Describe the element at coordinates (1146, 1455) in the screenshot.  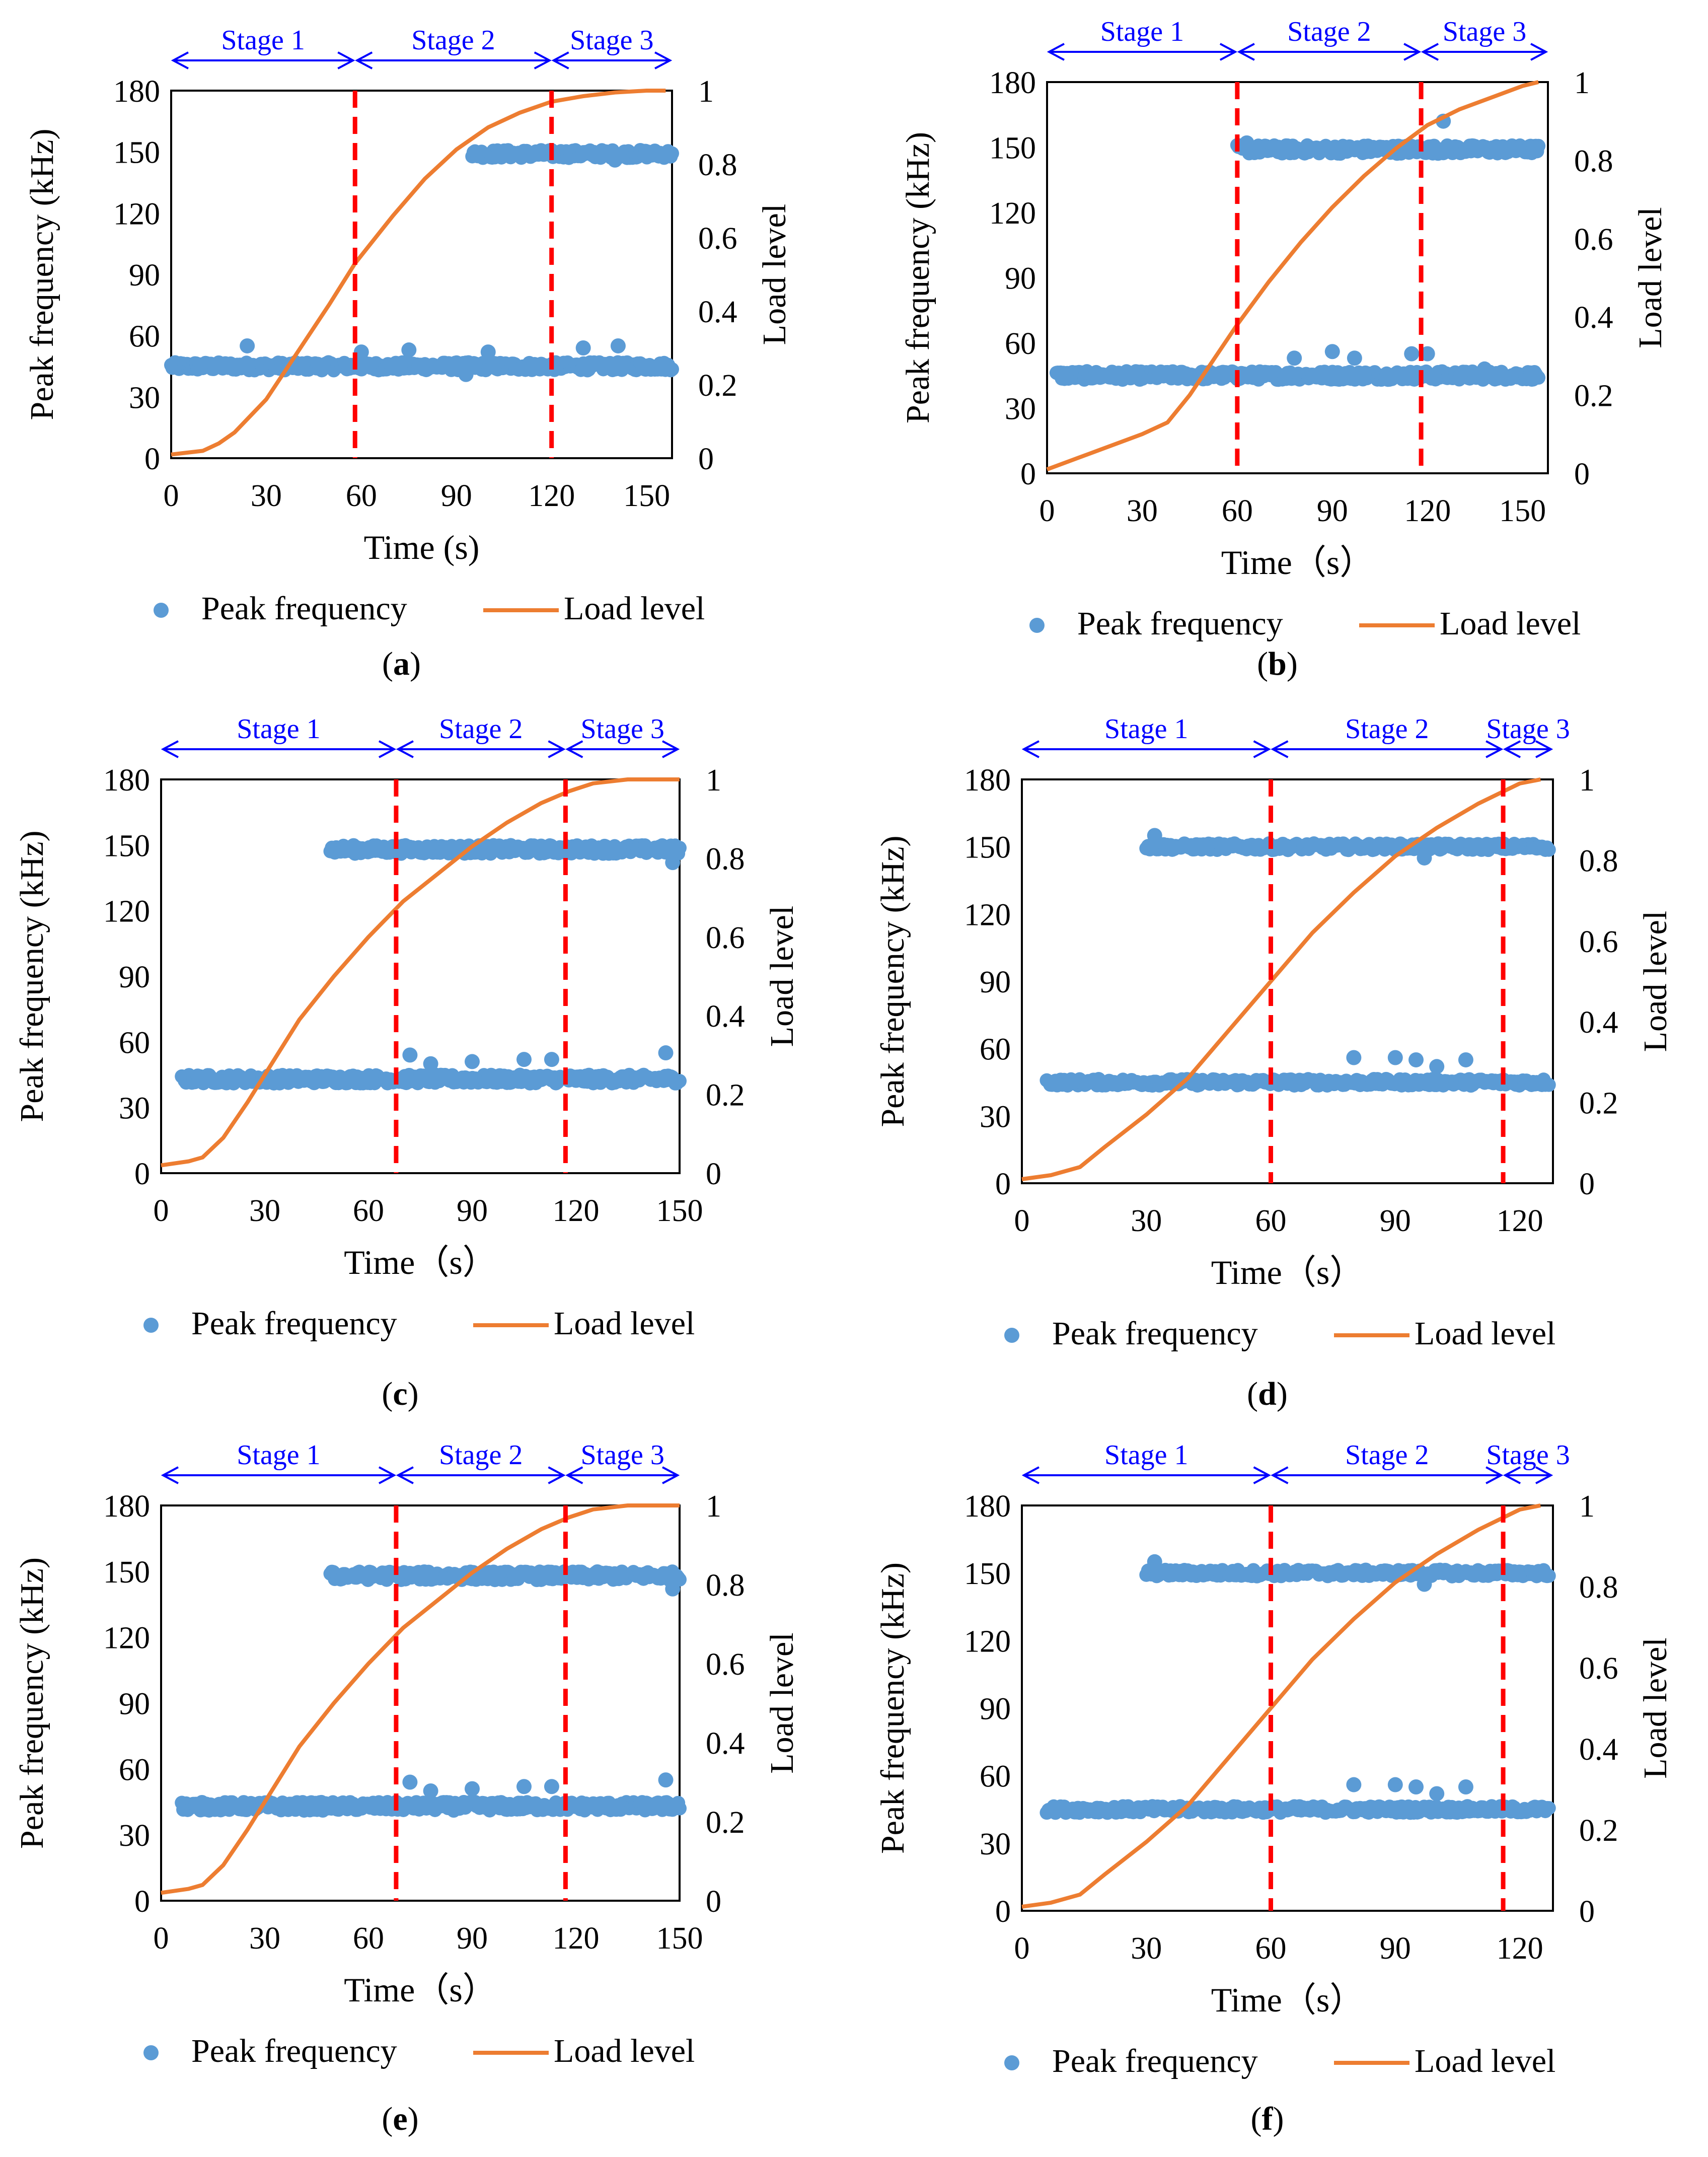
I see `stage-label: Stage 1` at that location.